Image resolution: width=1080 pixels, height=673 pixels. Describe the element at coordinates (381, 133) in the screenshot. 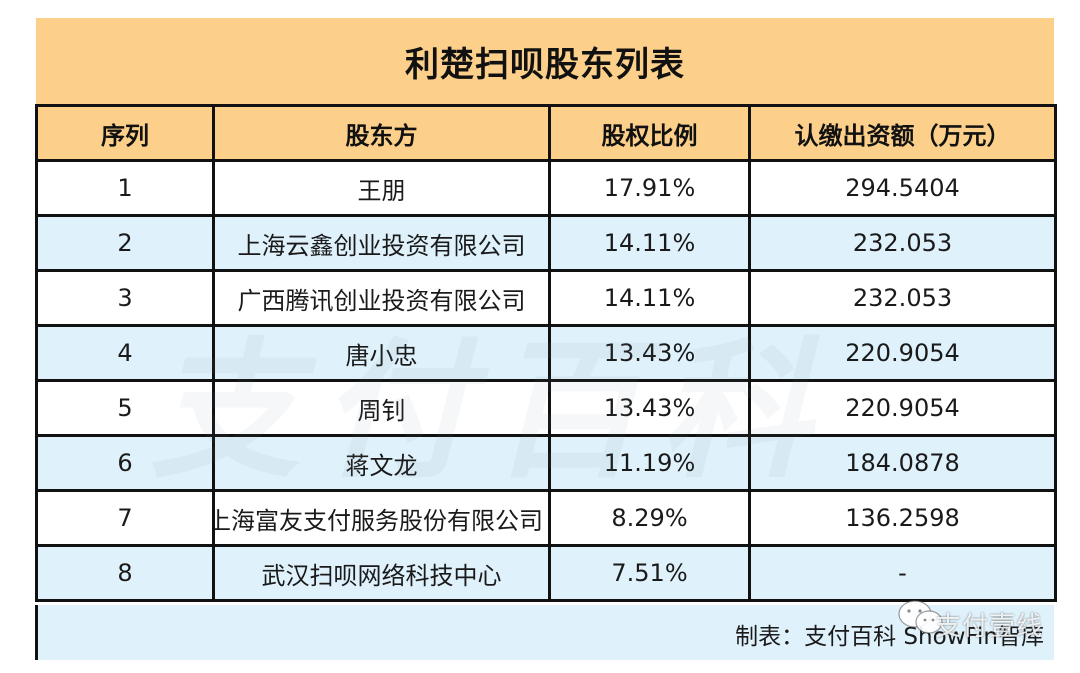

I see `header-shareholder: 股东方` at that location.